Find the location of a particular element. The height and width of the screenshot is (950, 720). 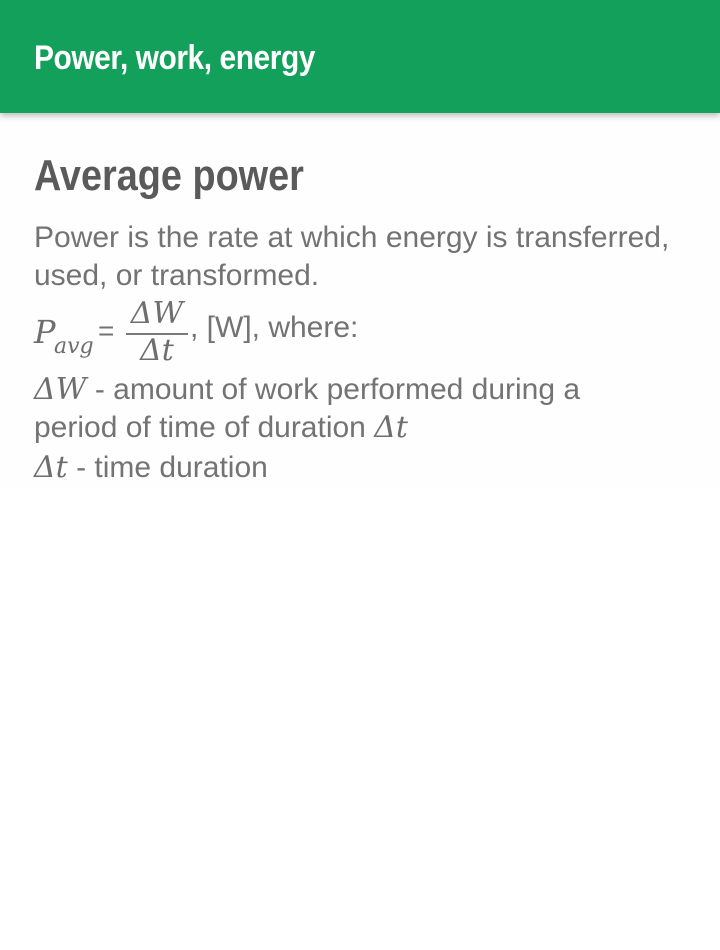

definition-time-symbol: Δt is located at coordinates (51, 467).